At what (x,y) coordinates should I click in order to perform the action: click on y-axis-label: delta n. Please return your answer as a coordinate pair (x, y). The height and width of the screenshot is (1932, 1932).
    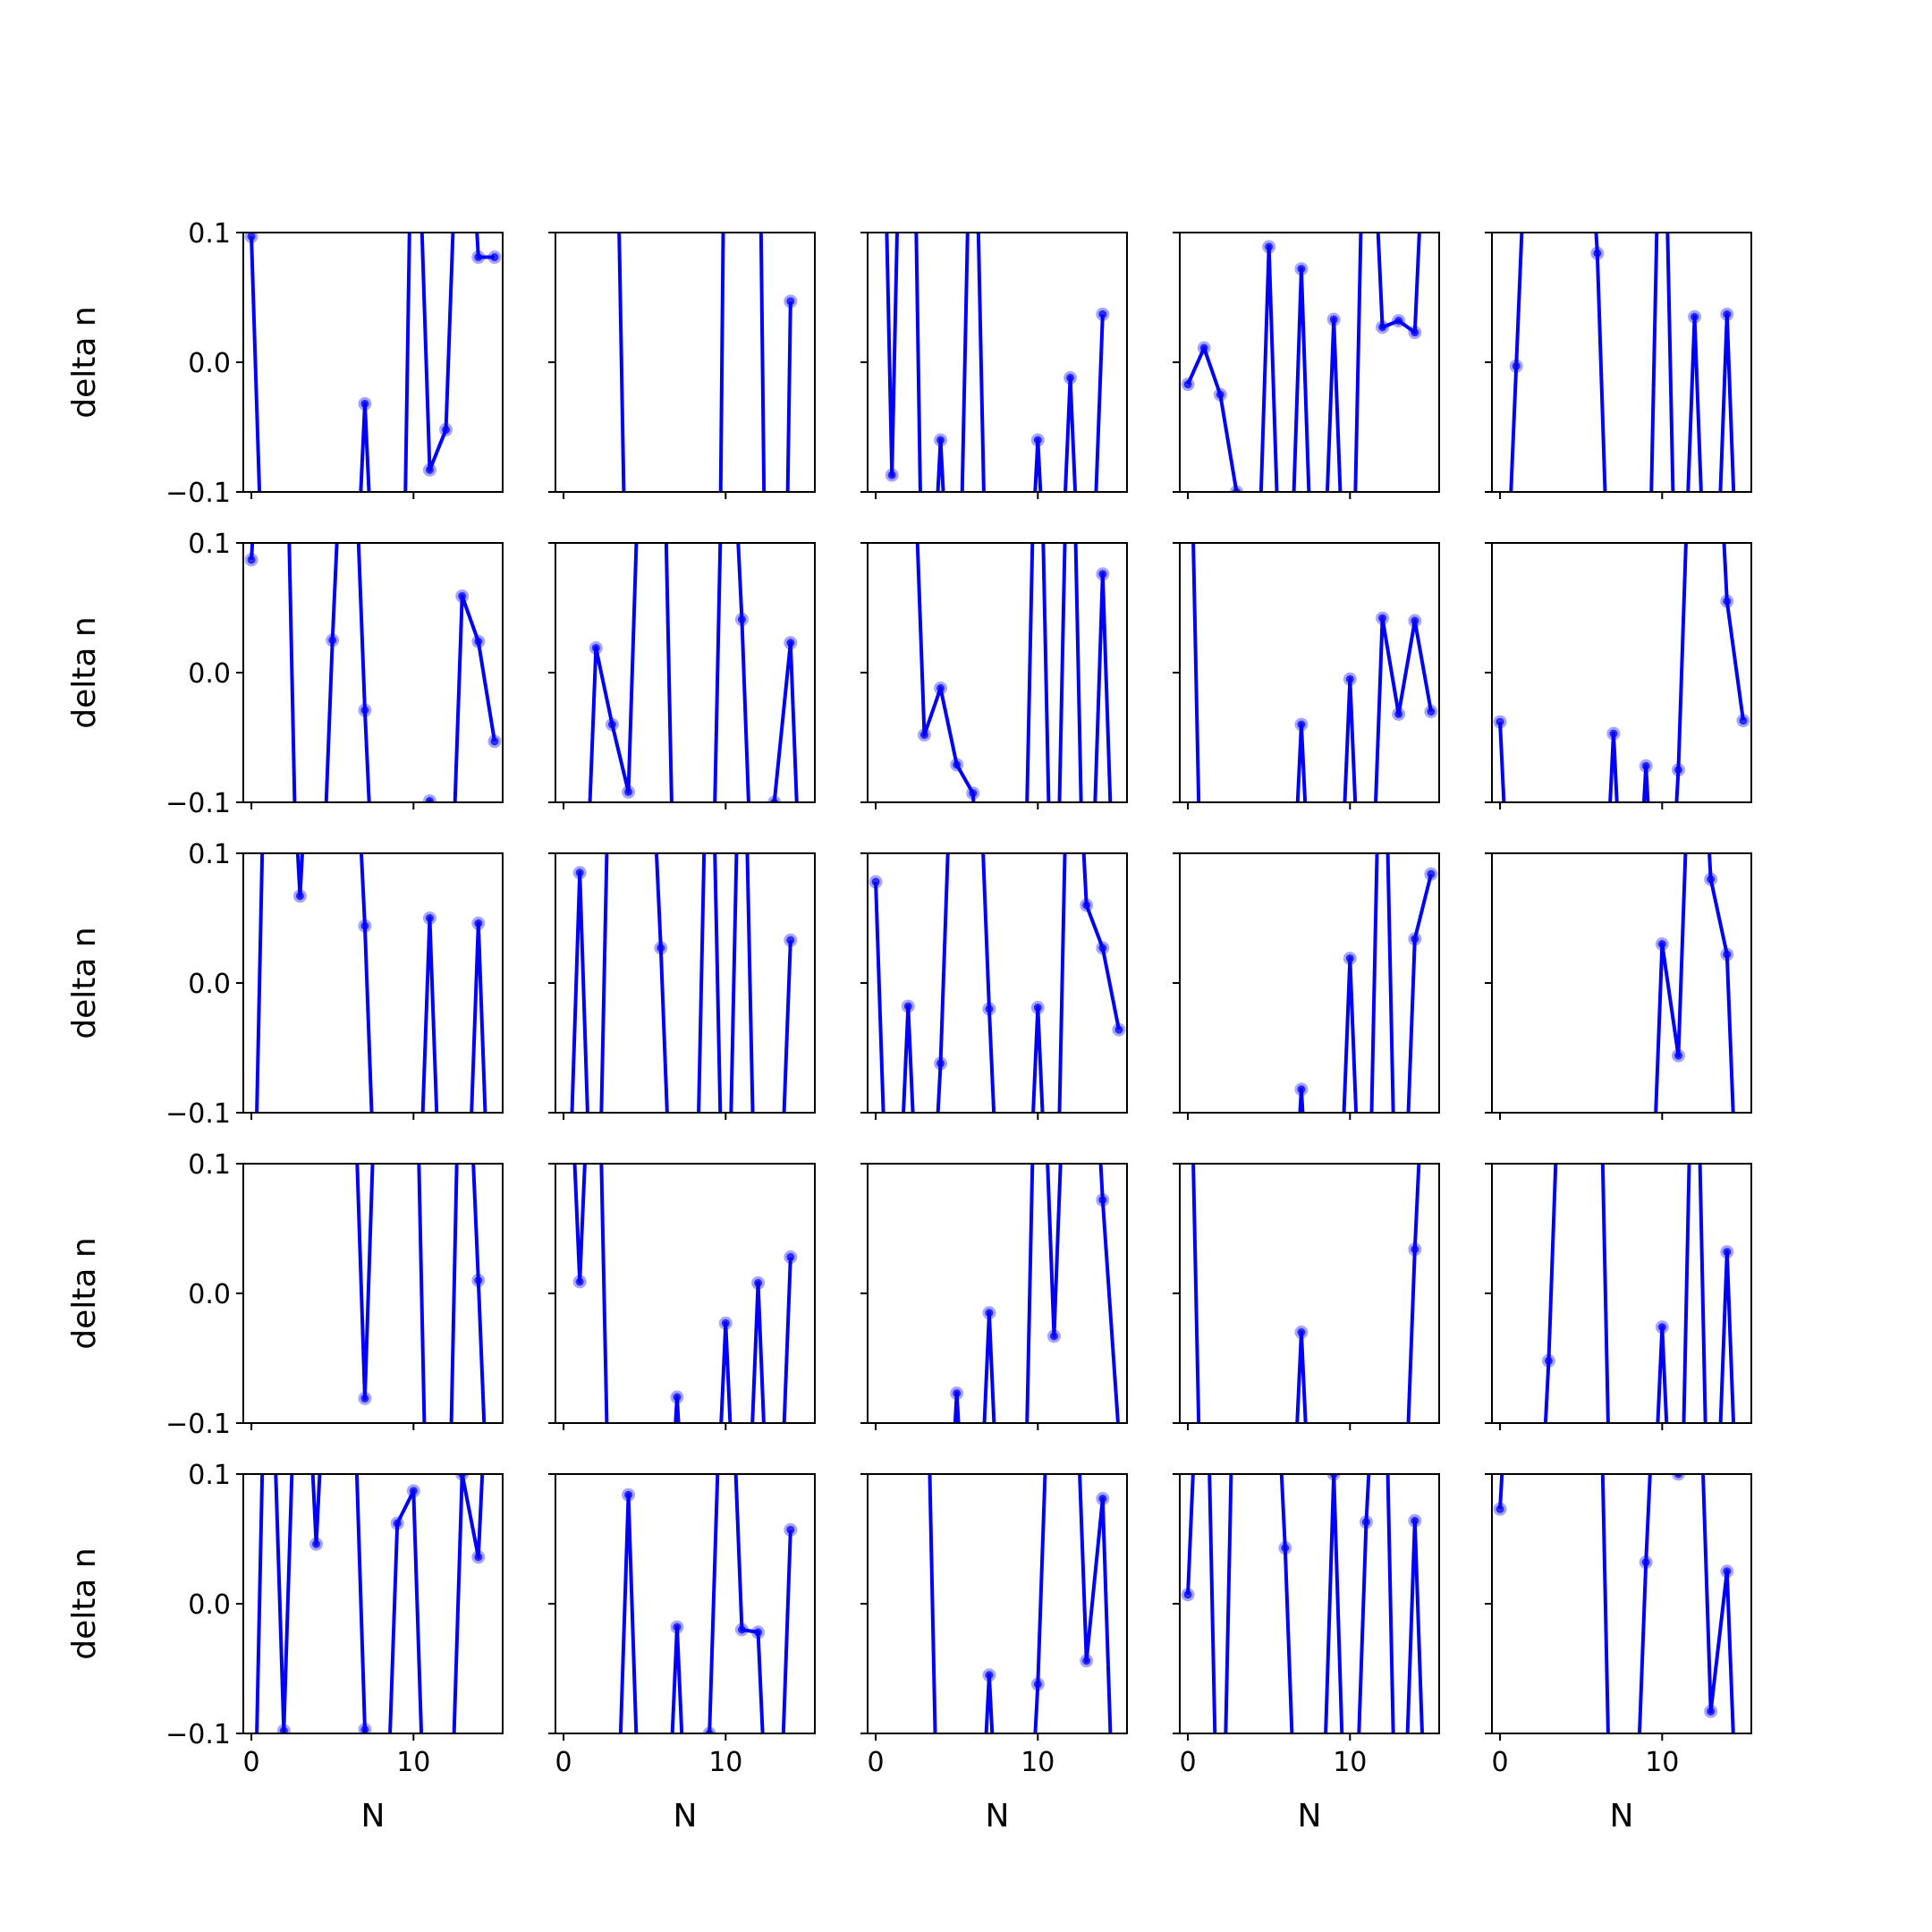
    Looking at the image, I should click on (84, 672).